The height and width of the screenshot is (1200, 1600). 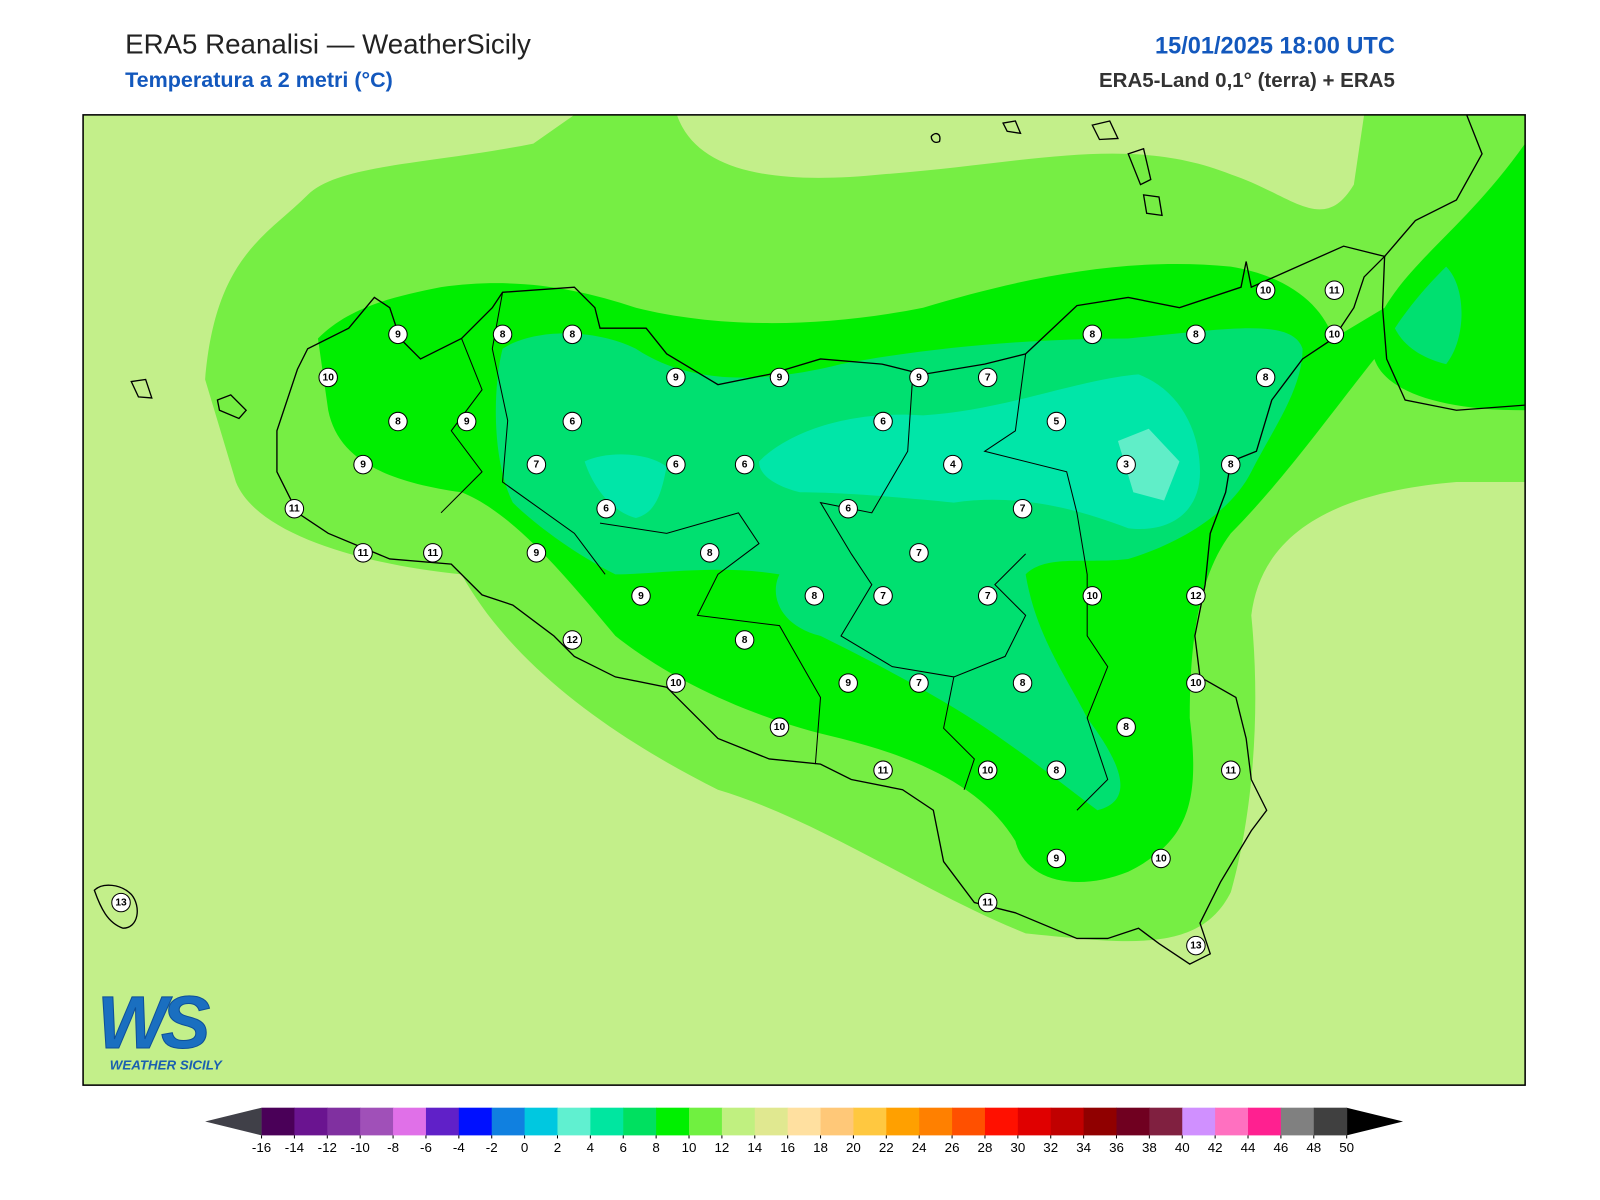 I want to click on colorbar-tick-label: -4, so click(x=459, y=1147).